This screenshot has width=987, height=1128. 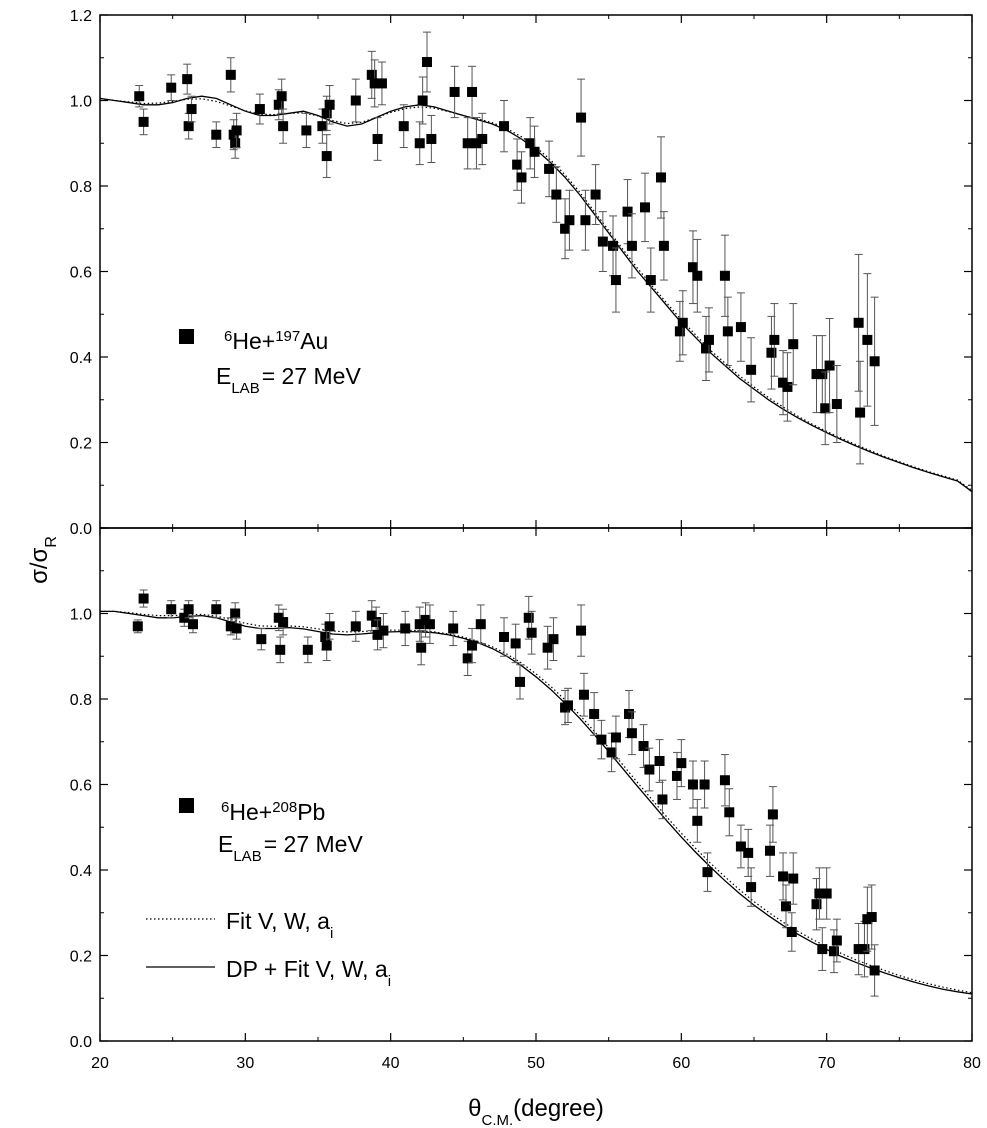 What do you see at coordinates (81, 16) in the screenshot?
I see `y-tick-label: 1.2` at bounding box center [81, 16].